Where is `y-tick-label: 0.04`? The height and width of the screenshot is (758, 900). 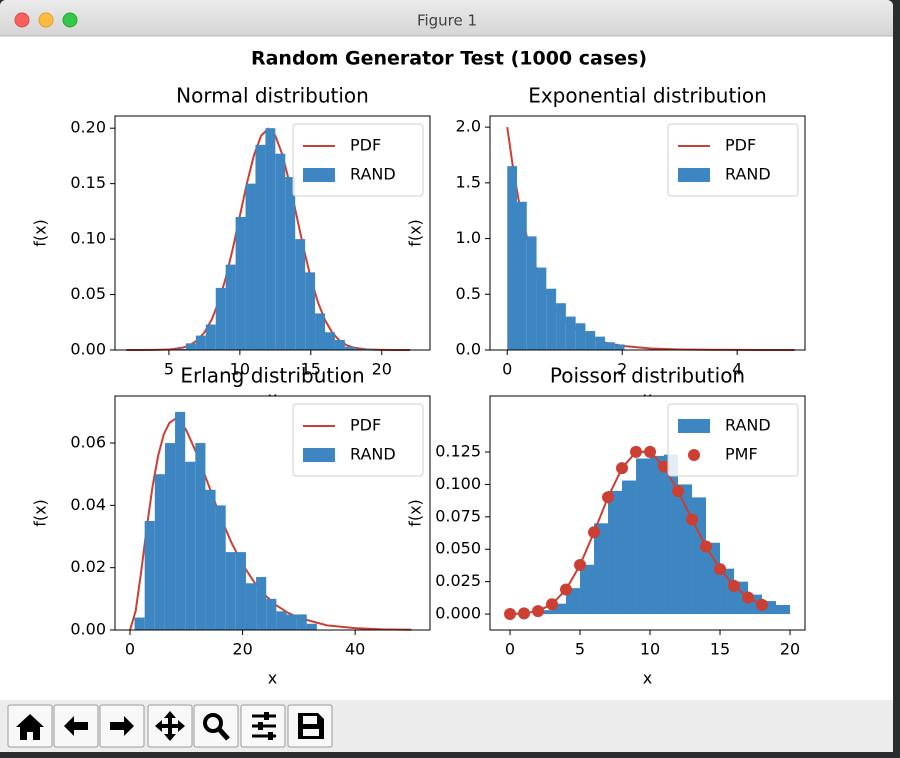 y-tick-label: 0.04 is located at coordinates (88, 504).